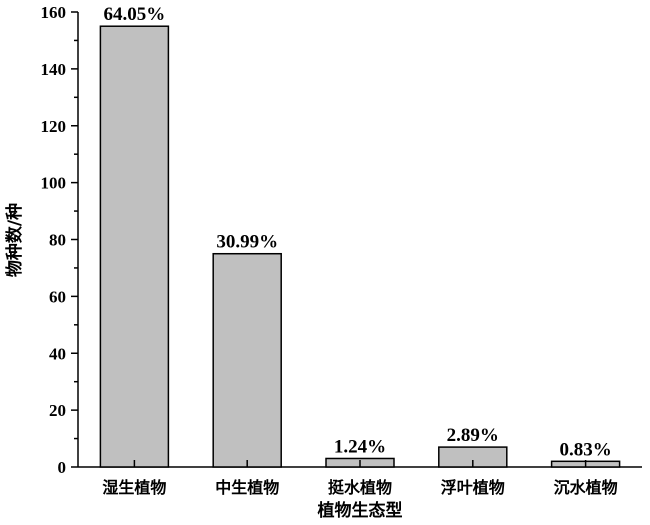 Image resolution: width=650 pixels, height=525 pixels. Describe the element at coordinates (473, 435) in the screenshot. I see `data-label: 2.89%` at that location.